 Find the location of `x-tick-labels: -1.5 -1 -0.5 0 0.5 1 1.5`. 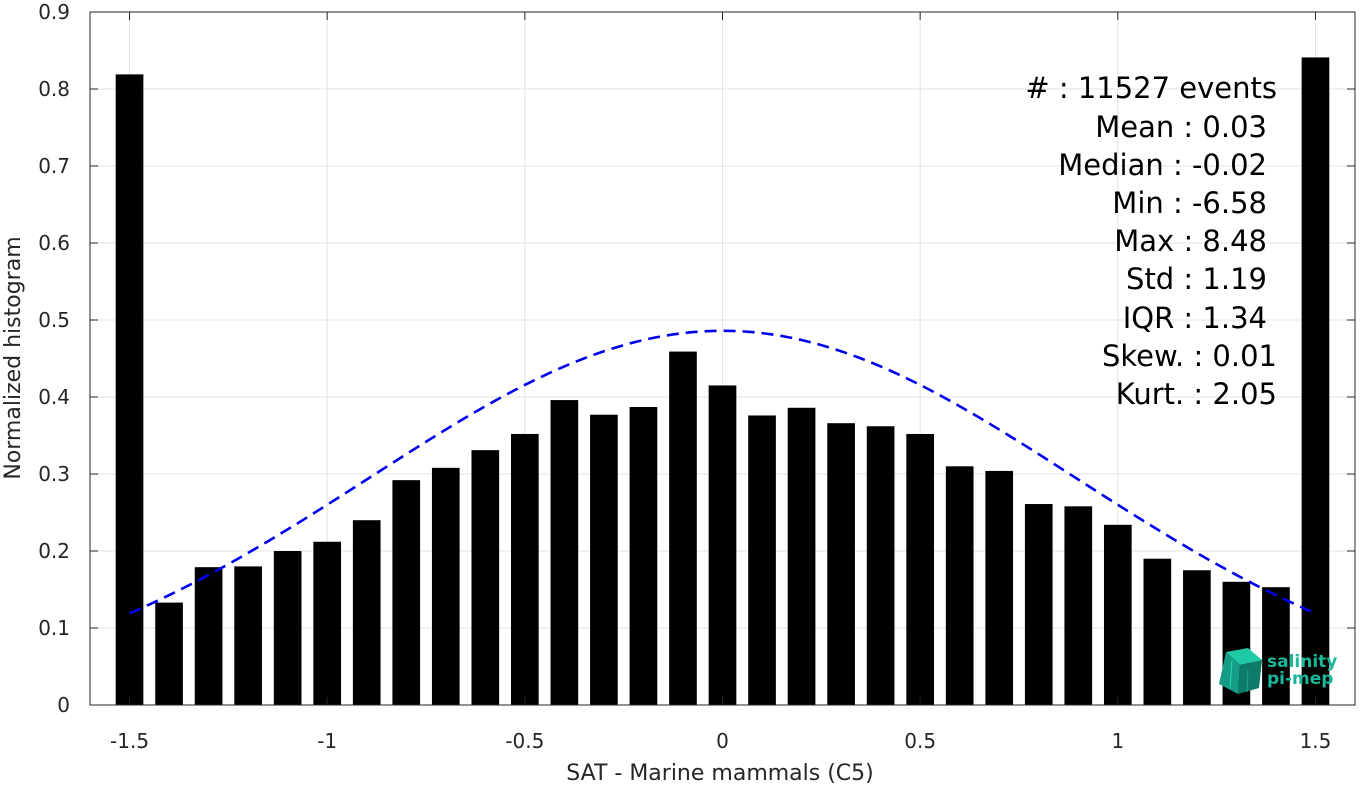

x-tick-labels: -1.5 -1 -0.5 0 0.5 1 1.5 is located at coordinates (720, 741).